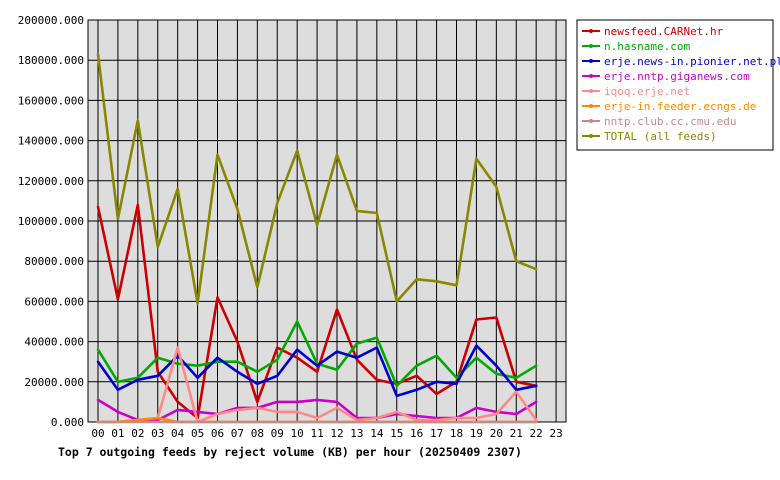 The image size is (780, 480). I want to click on y-tick-label: 120000.000, so click(51, 181).